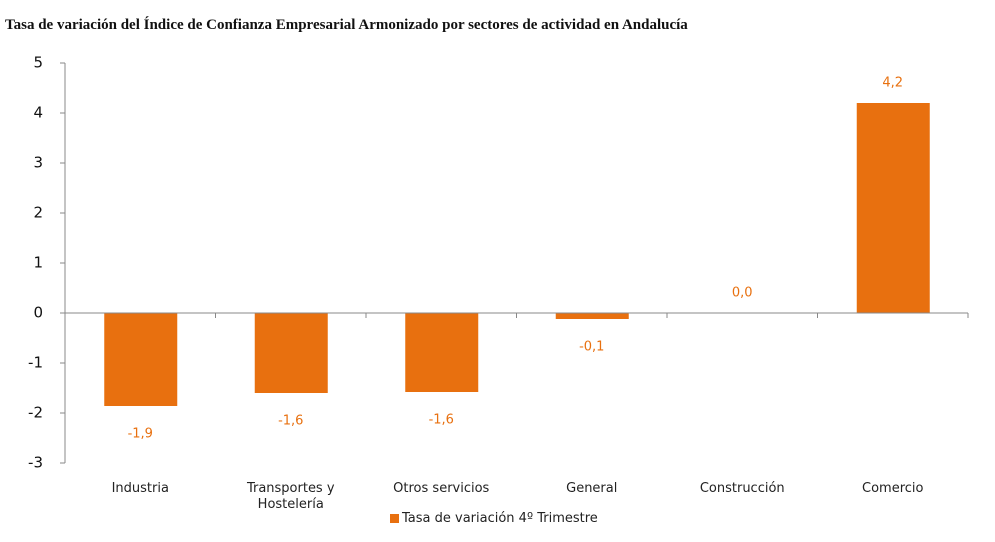 The height and width of the screenshot is (542, 995). What do you see at coordinates (742, 293) in the screenshot?
I see `value-label: 0,0` at bounding box center [742, 293].